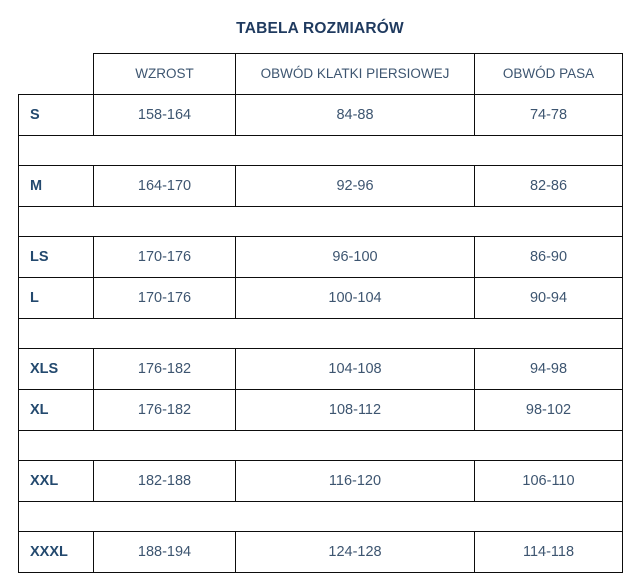 Image resolution: width=640 pixels, height=573 pixels. What do you see at coordinates (355, 297) in the screenshot?
I see `cell-chest: 100-104` at bounding box center [355, 297].